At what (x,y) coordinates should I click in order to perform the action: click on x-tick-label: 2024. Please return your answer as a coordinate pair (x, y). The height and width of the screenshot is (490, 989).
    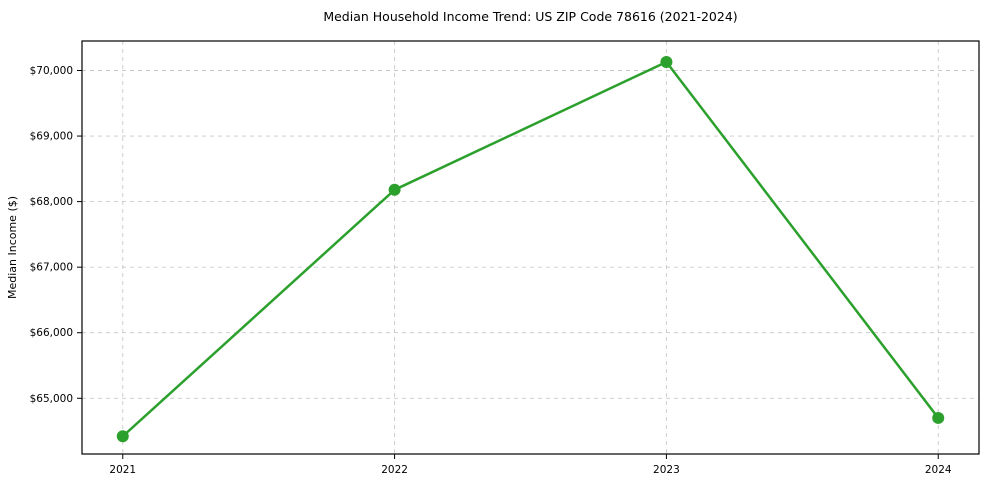
    Looking at the image, I should click on (938, 470).